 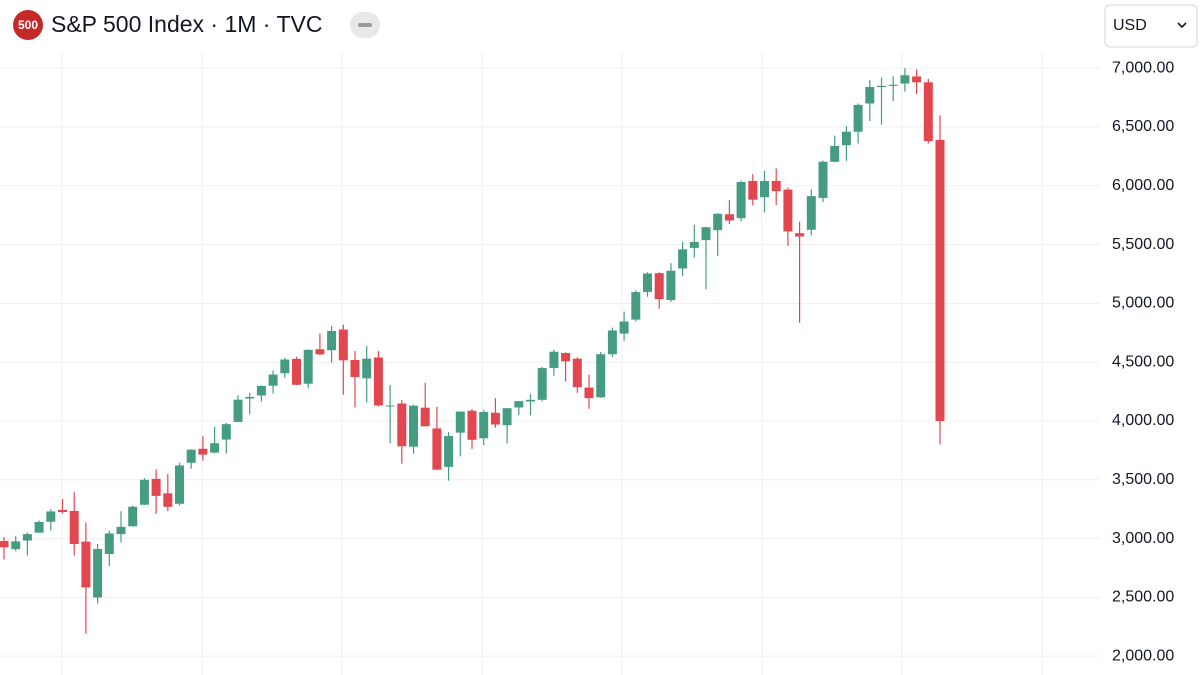 I want to click on currency-label: USD, so click(x=1130, y=25).